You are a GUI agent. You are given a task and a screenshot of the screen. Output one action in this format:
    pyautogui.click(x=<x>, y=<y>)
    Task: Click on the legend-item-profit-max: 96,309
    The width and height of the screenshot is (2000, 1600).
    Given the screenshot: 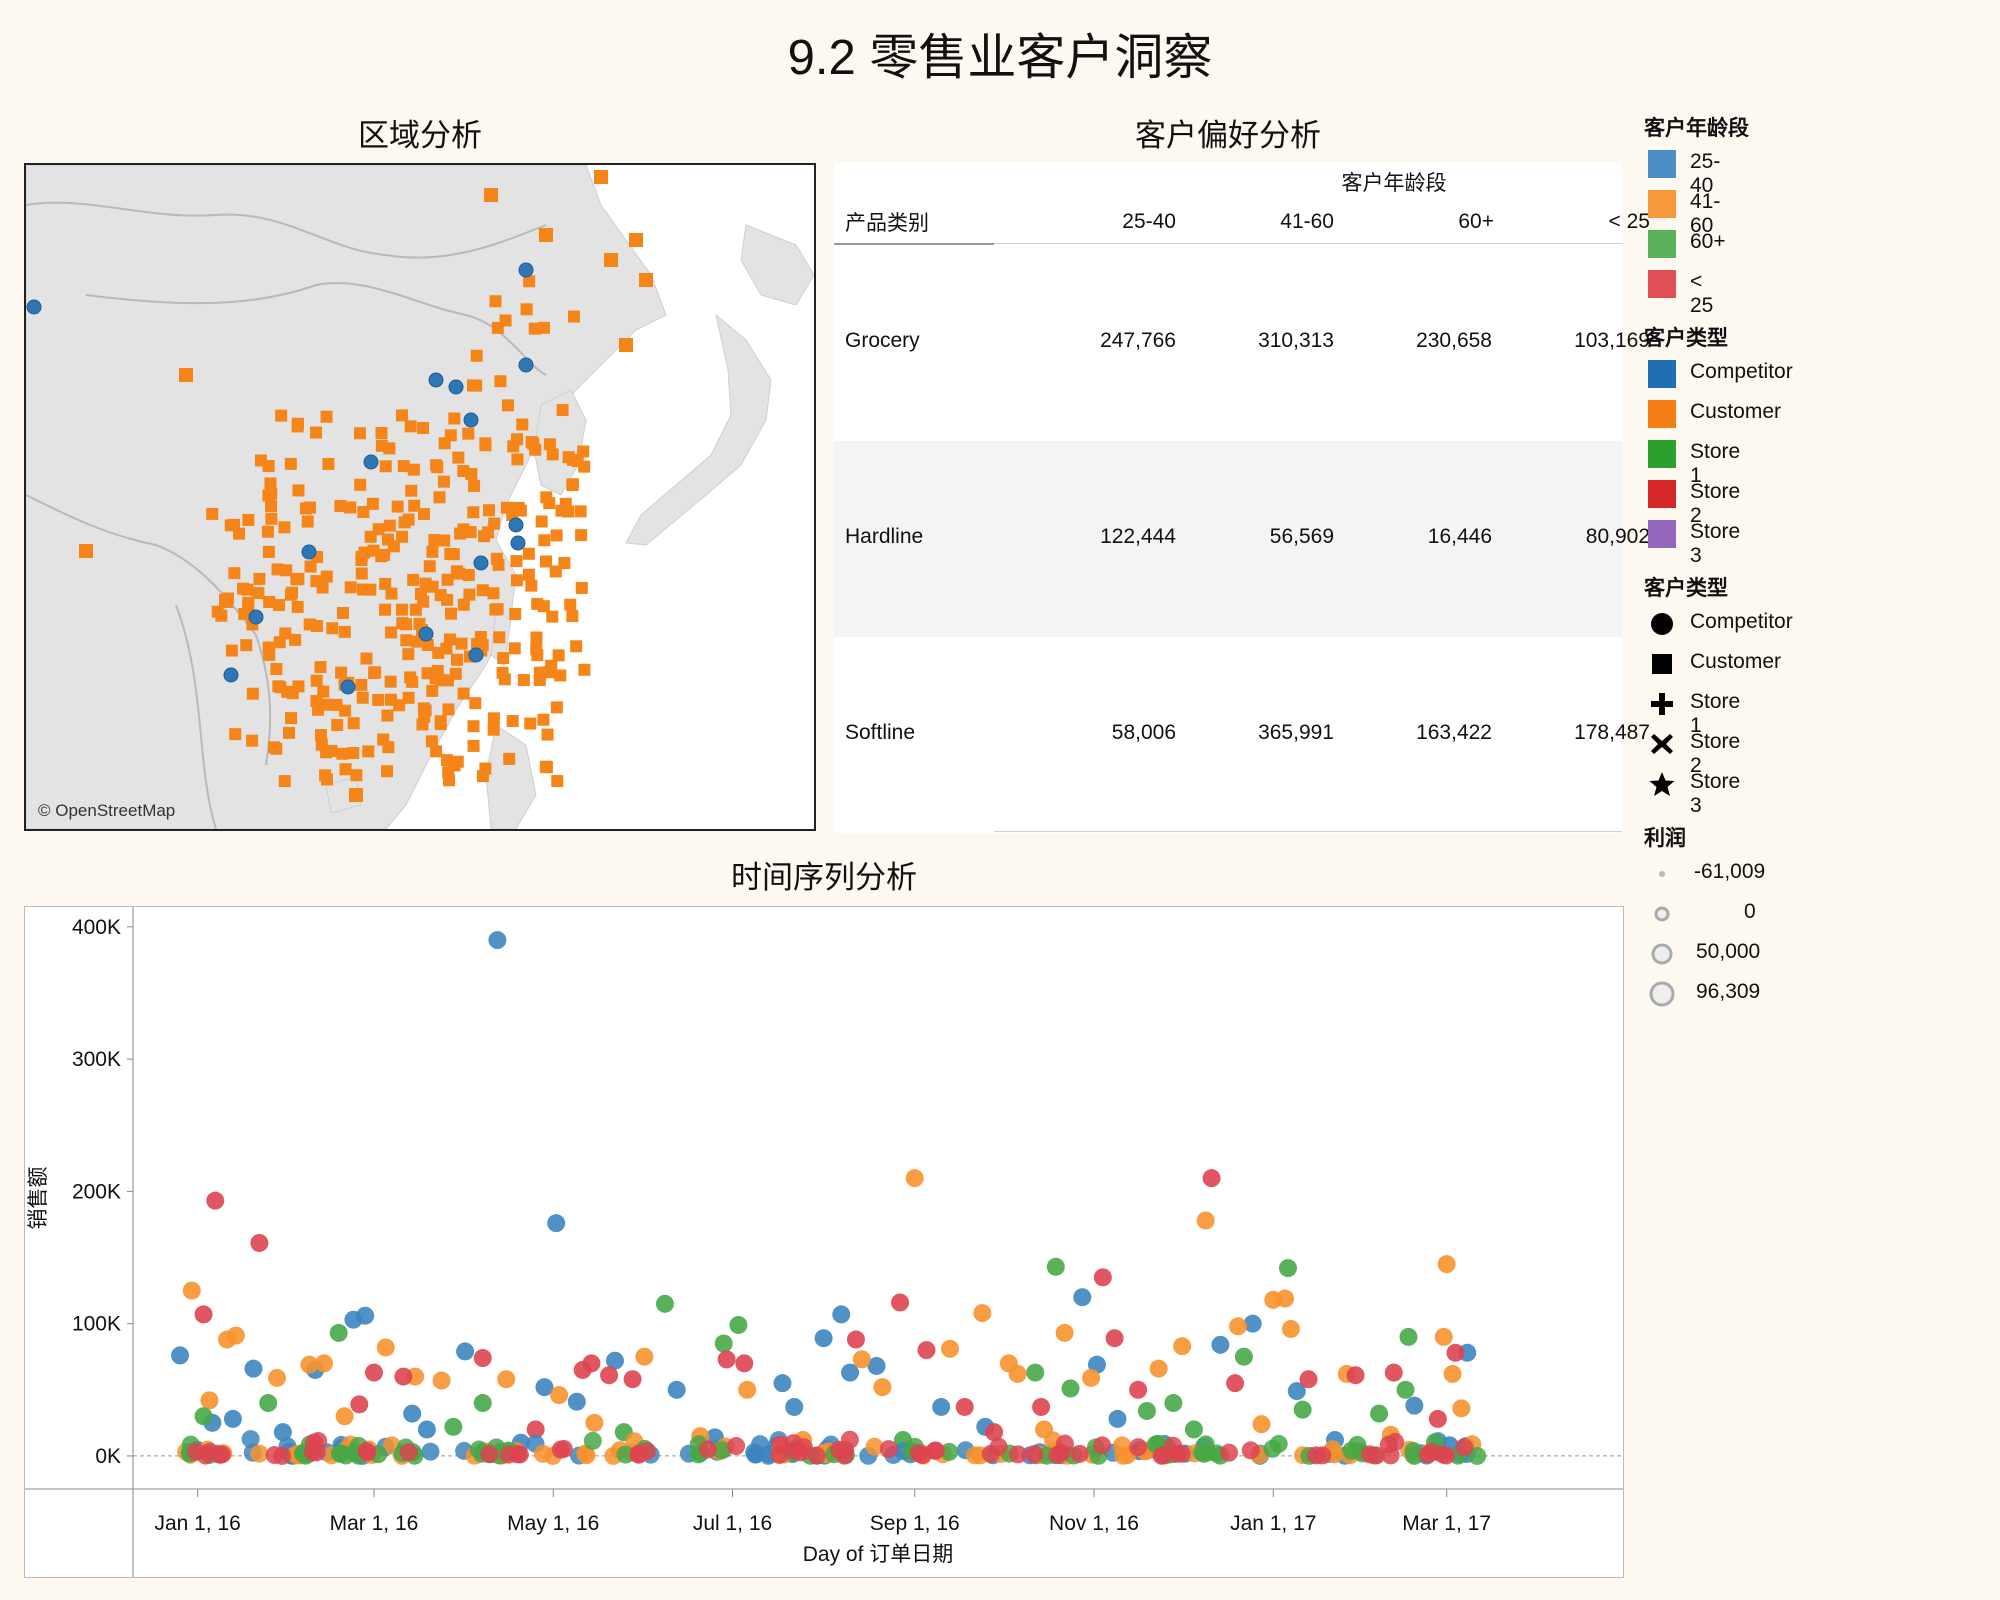 What is the action you would take?
    pyautogui.click(x=1798, y=994)
    